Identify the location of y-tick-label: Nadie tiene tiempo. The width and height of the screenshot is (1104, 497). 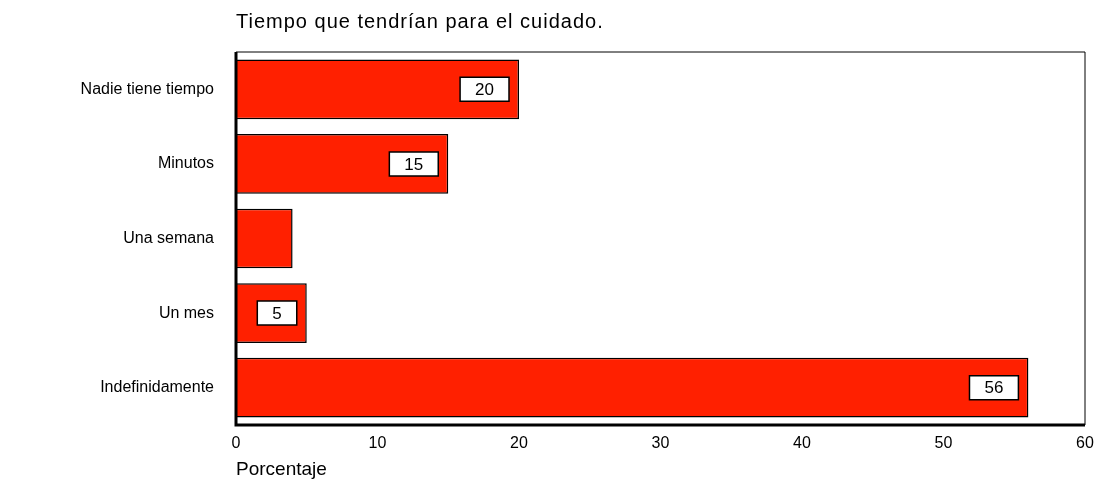
(147, 88).